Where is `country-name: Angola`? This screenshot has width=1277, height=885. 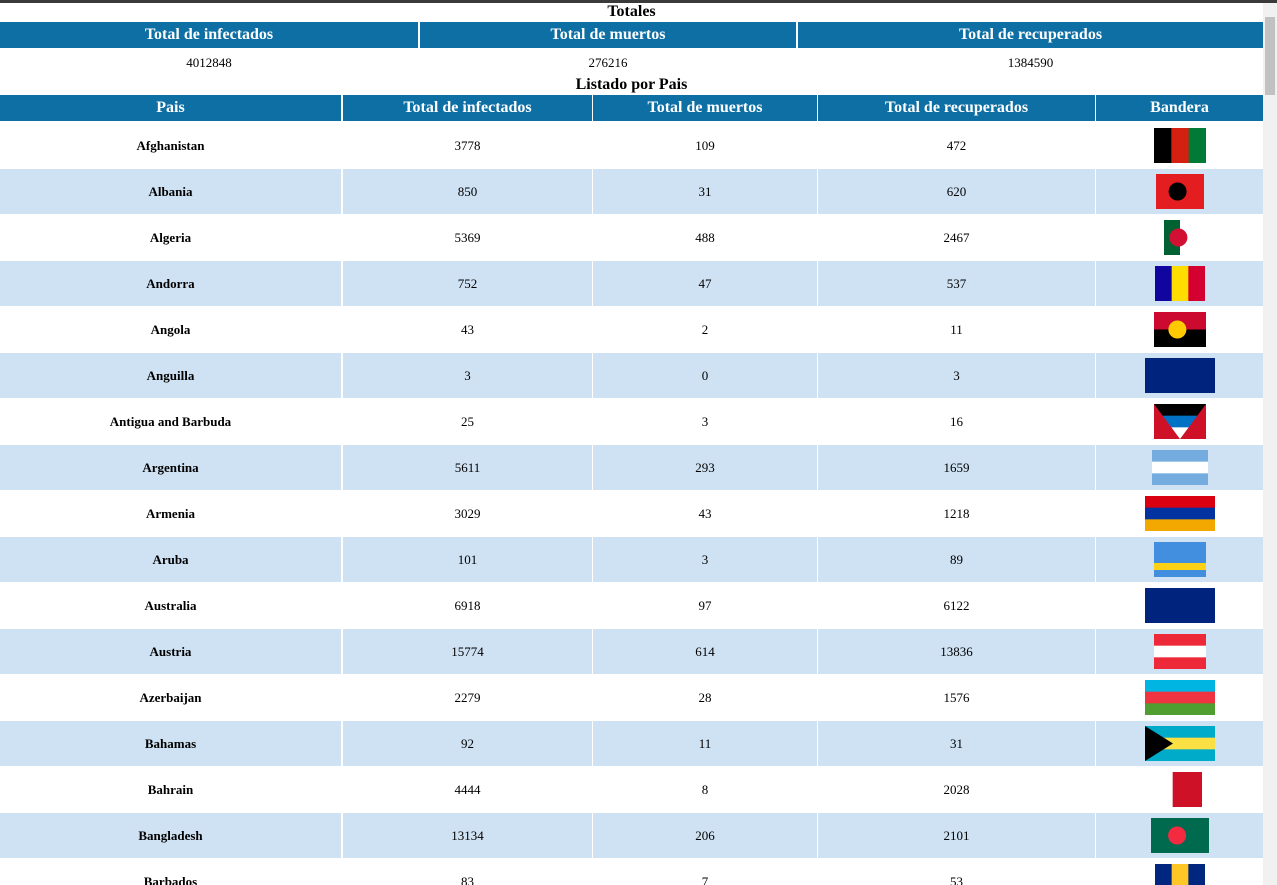 country-name: Angola is located at coordinates (170, 329).